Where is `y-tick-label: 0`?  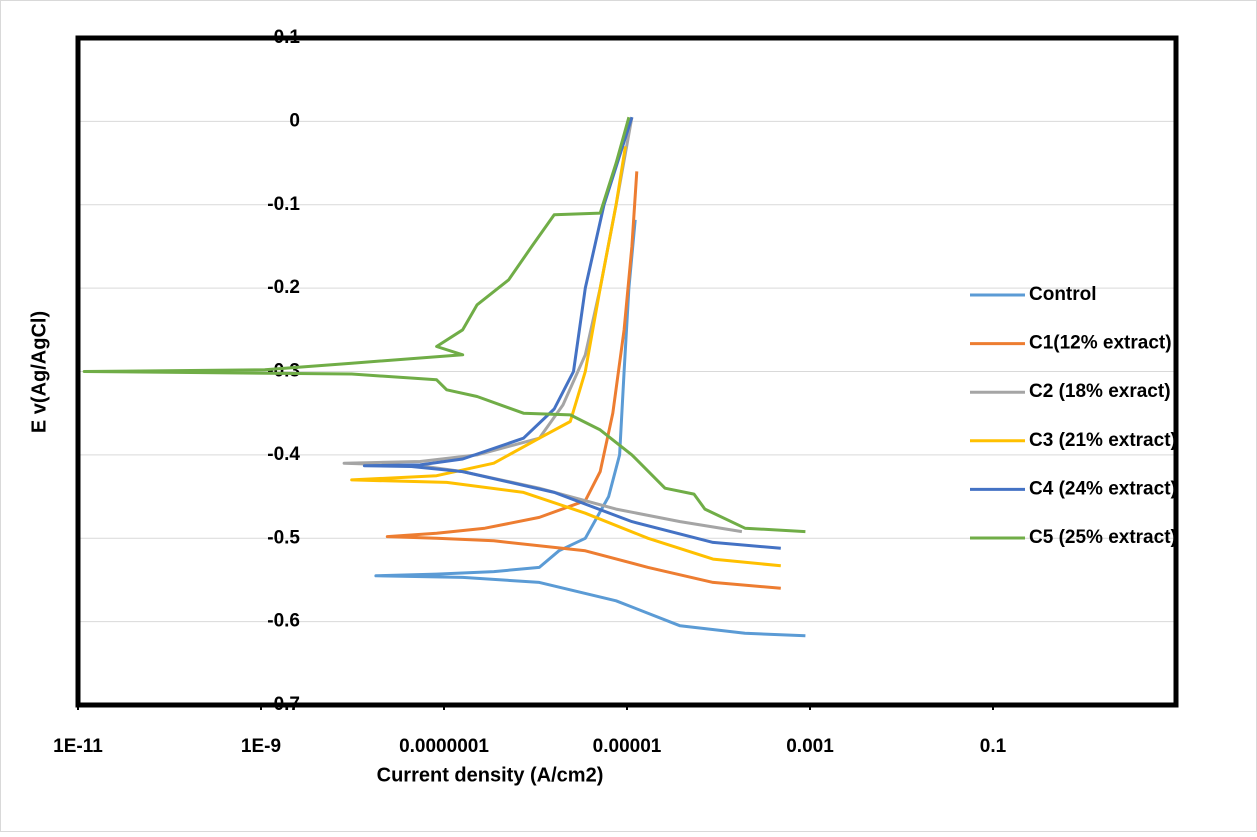
y-tick-label: 0 is located at coordinates (294, 120).